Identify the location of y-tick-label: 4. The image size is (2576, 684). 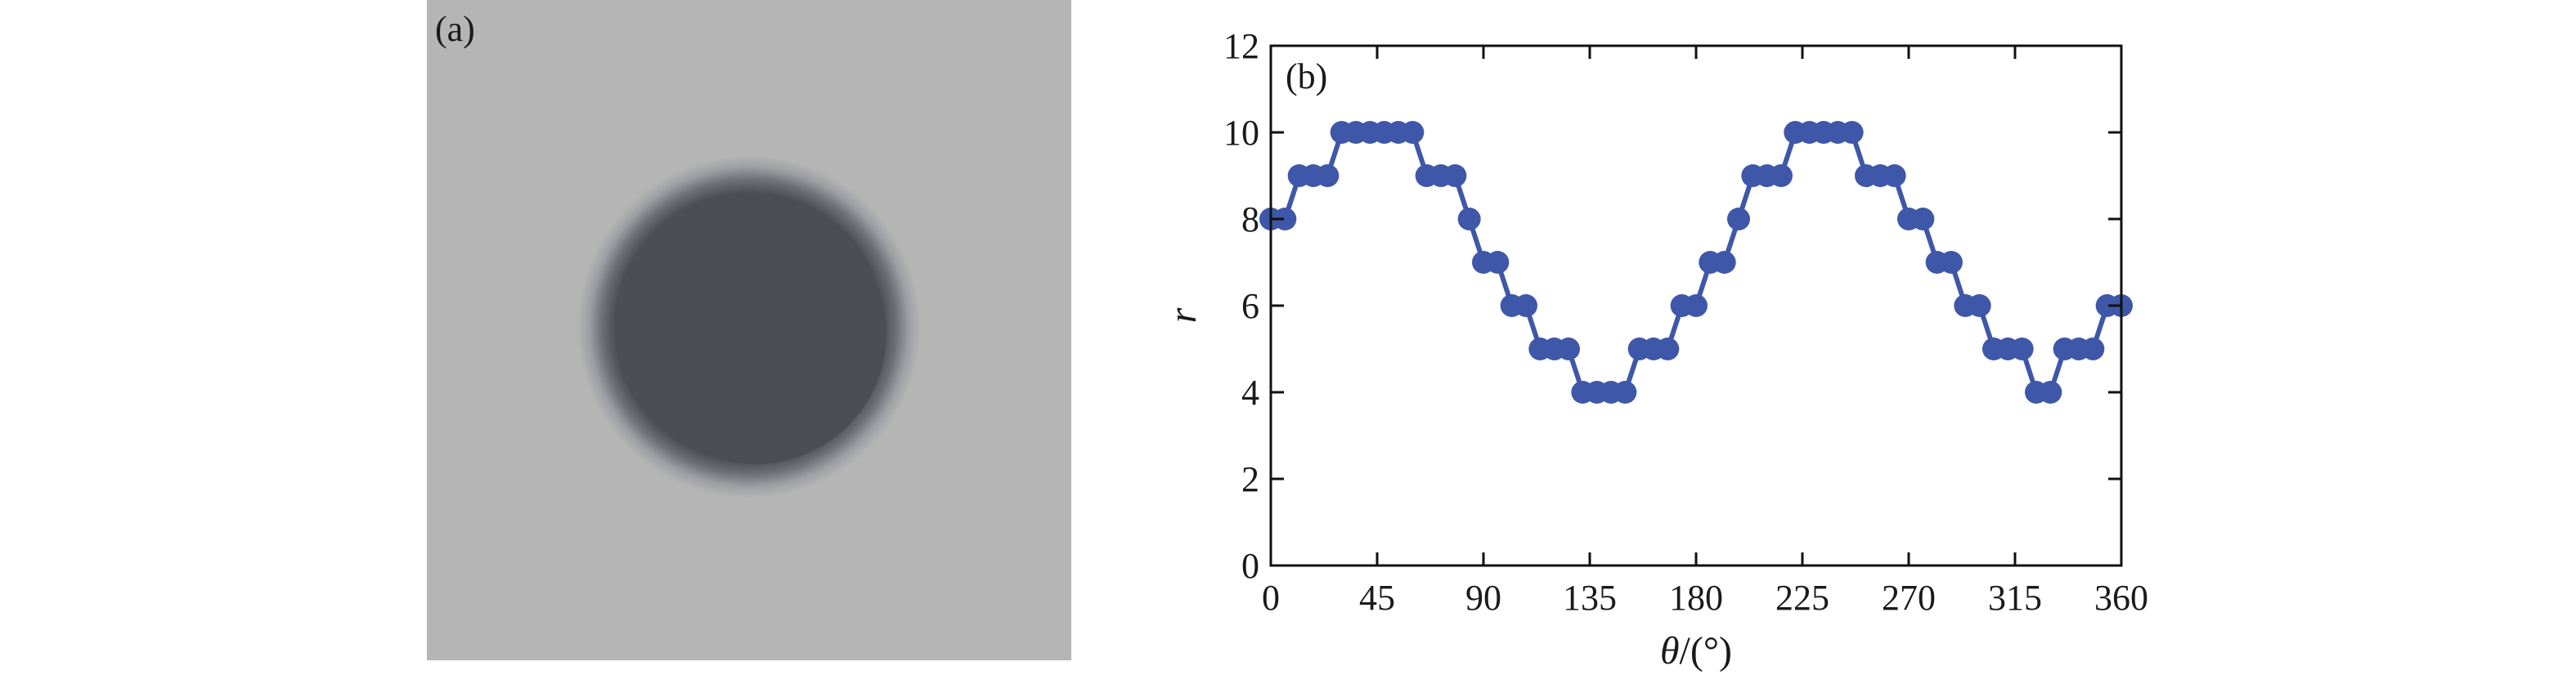
(1250, 393).